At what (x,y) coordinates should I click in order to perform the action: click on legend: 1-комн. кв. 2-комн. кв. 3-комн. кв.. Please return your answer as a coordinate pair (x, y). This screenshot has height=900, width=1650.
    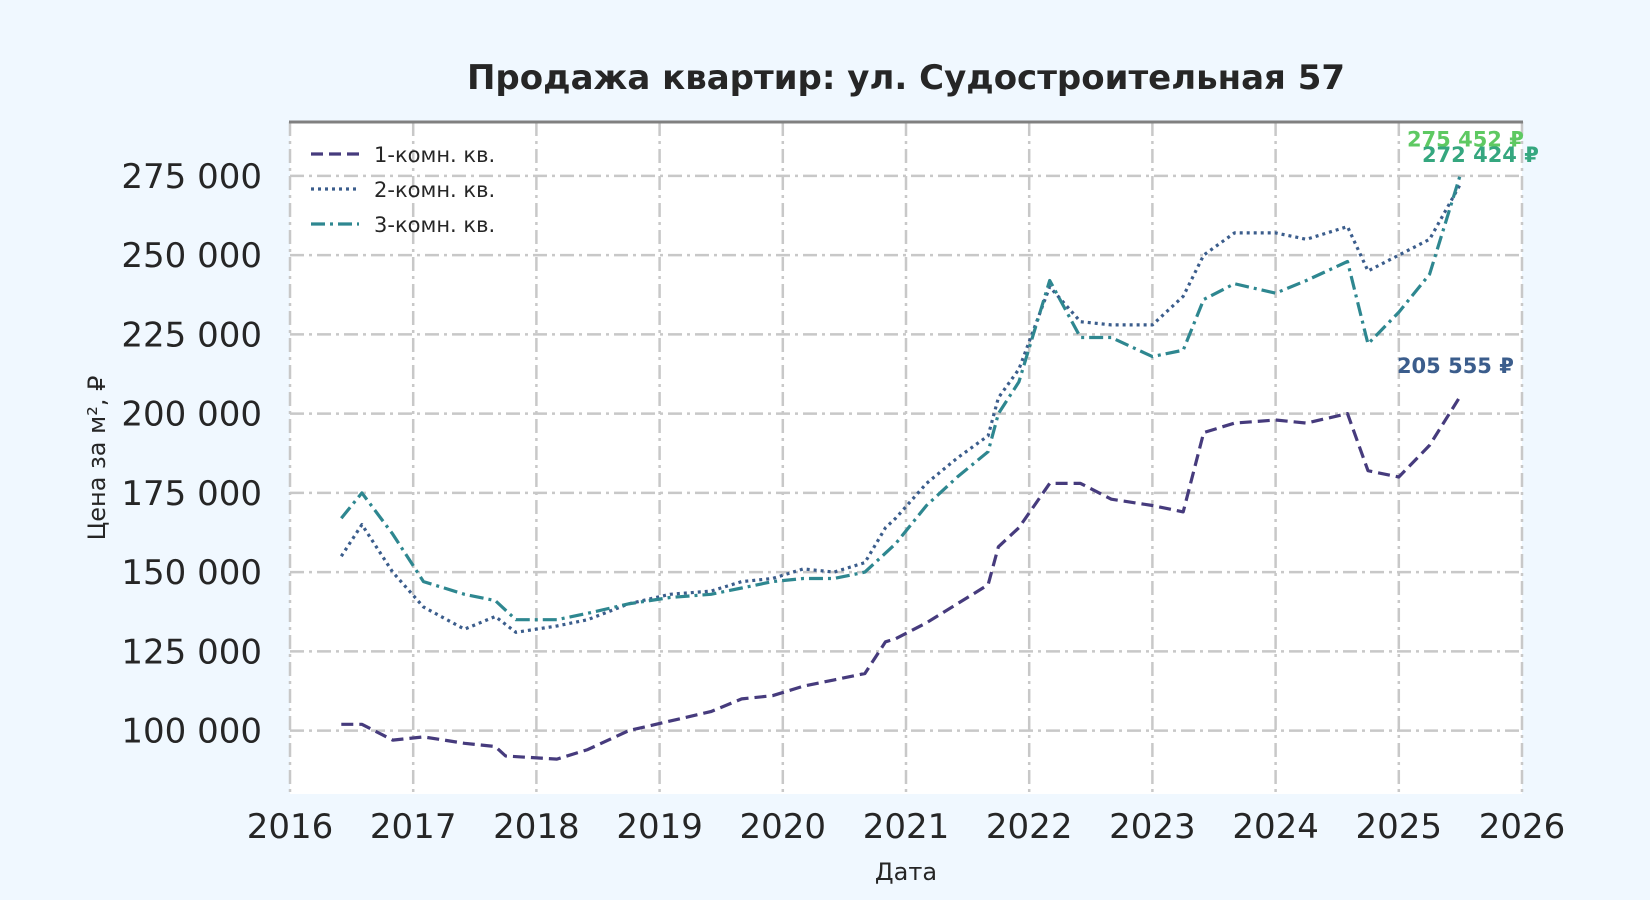
    Looking at the image, I should click on (403, 190).